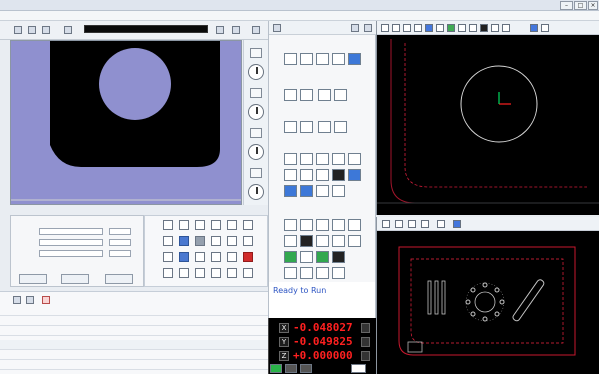 The image size is (599, 374). What do you see at coordinates (256, 133) in the screenshot?
I see `back-light-icon` at bounding box center [256, 133].